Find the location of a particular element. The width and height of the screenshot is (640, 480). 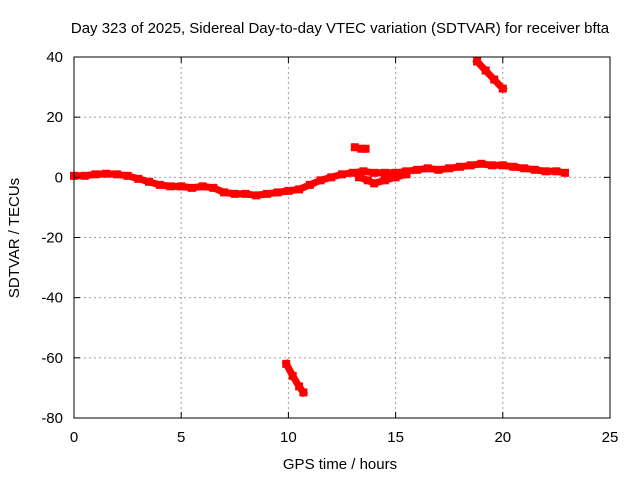

y-tick-label: -80 is located at coordinates (52, 418).